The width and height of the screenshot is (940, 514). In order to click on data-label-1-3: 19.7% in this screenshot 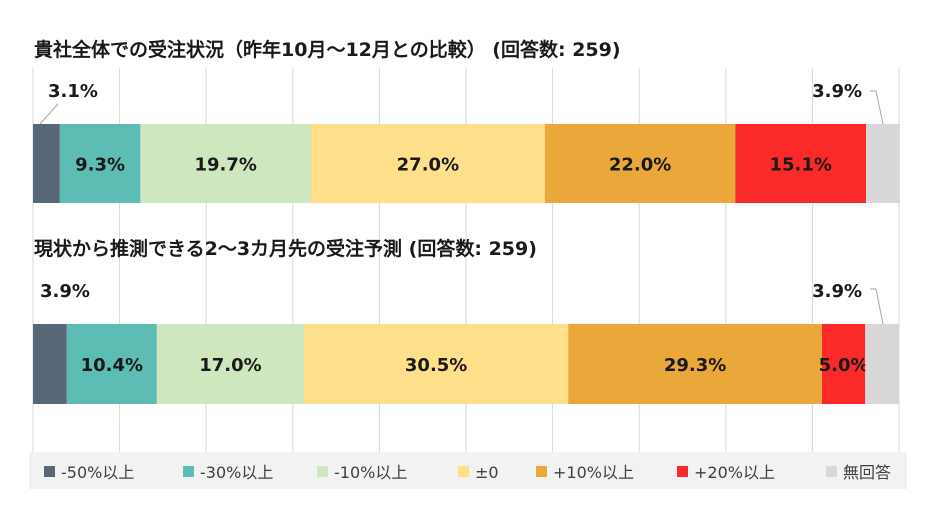, I will do `click(225, 165)`.